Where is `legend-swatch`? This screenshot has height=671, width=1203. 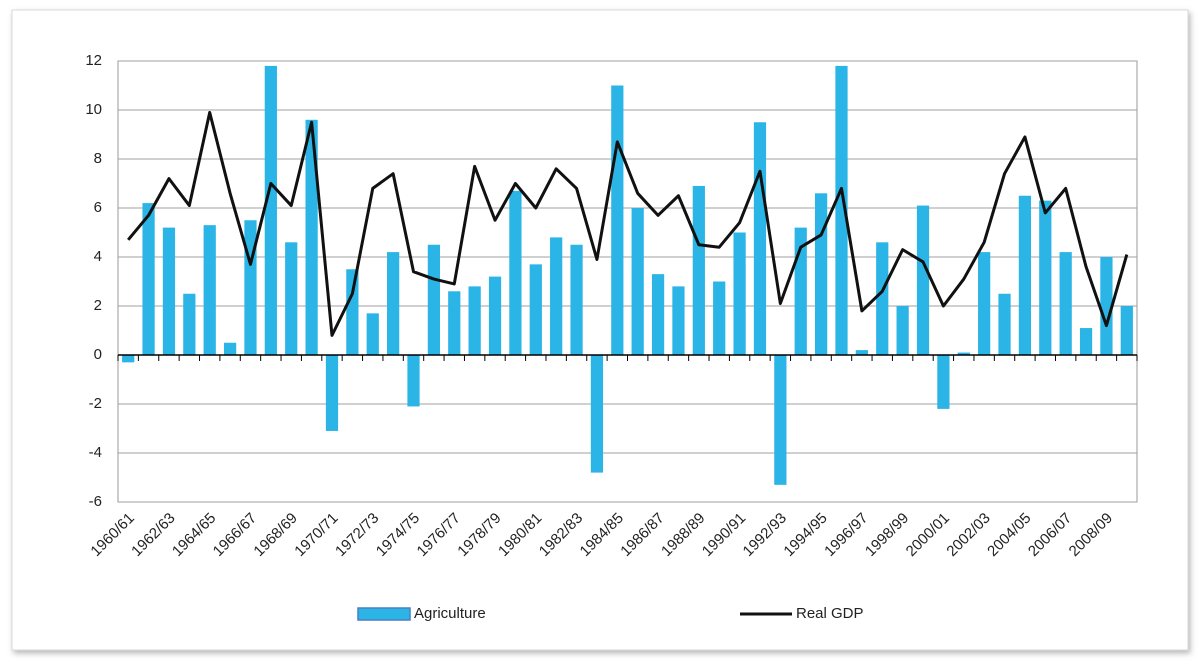
legend-swatch is located at coordinates (384, 614).